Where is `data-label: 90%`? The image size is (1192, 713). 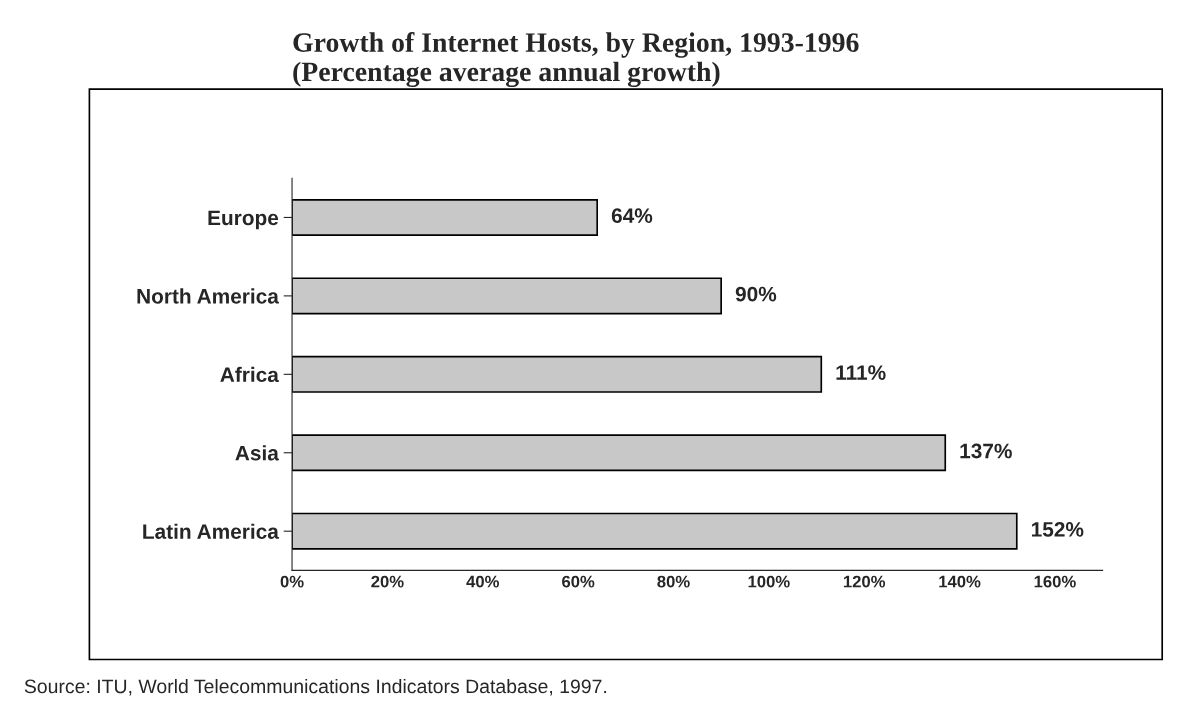 data-label: 90% is located at coordinates (756, 294).